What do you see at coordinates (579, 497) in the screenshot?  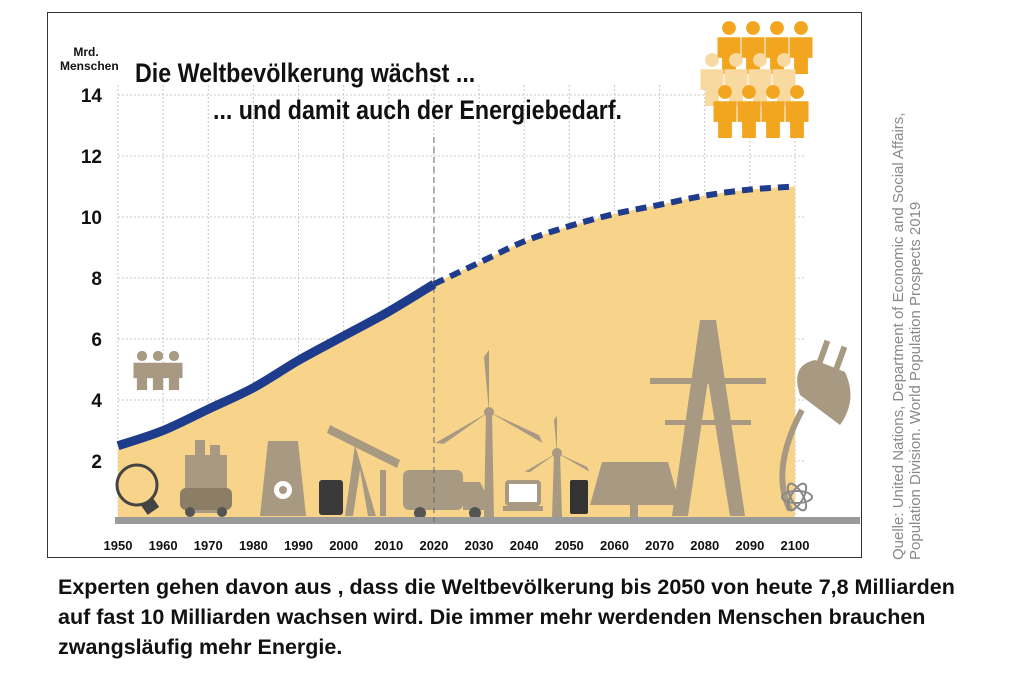 I see `fuel-pump-icon` at bounding box center [579, 497].